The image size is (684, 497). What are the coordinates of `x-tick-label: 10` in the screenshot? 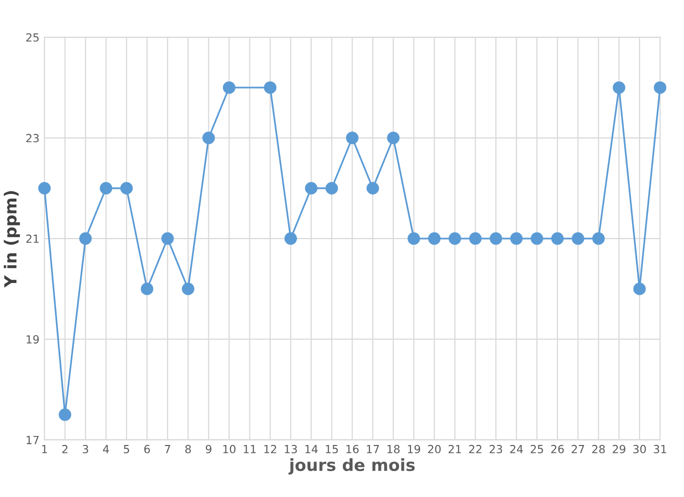 It's located at (229, 449).